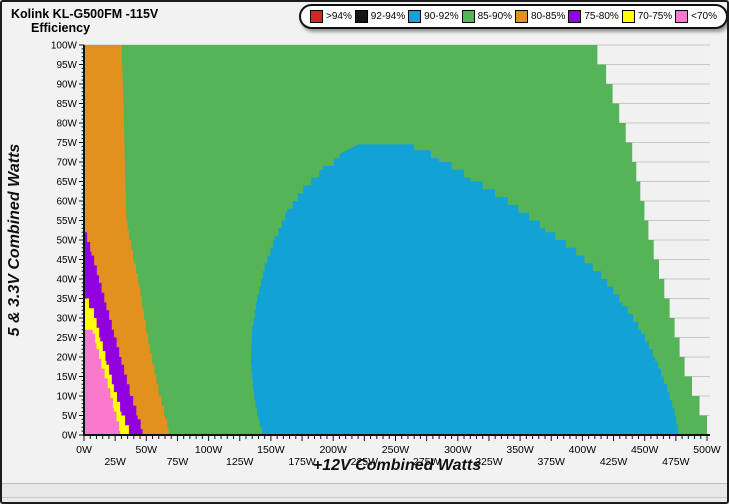 This screenshot has height=504, width=729. I want to click on x-tick-label: 400W, so click(583, 450).